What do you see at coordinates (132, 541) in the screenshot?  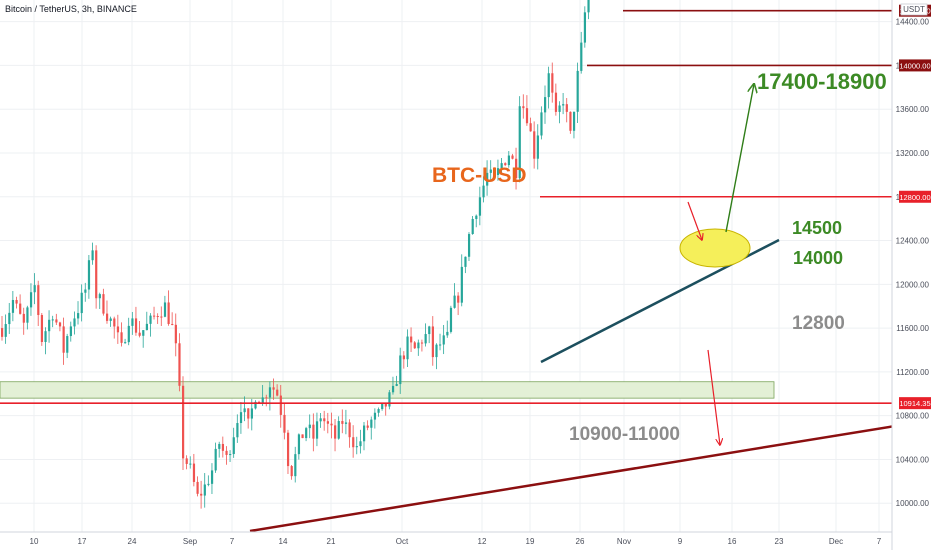 I see `x-tick-label: 24` at bounding box center [132, 541].